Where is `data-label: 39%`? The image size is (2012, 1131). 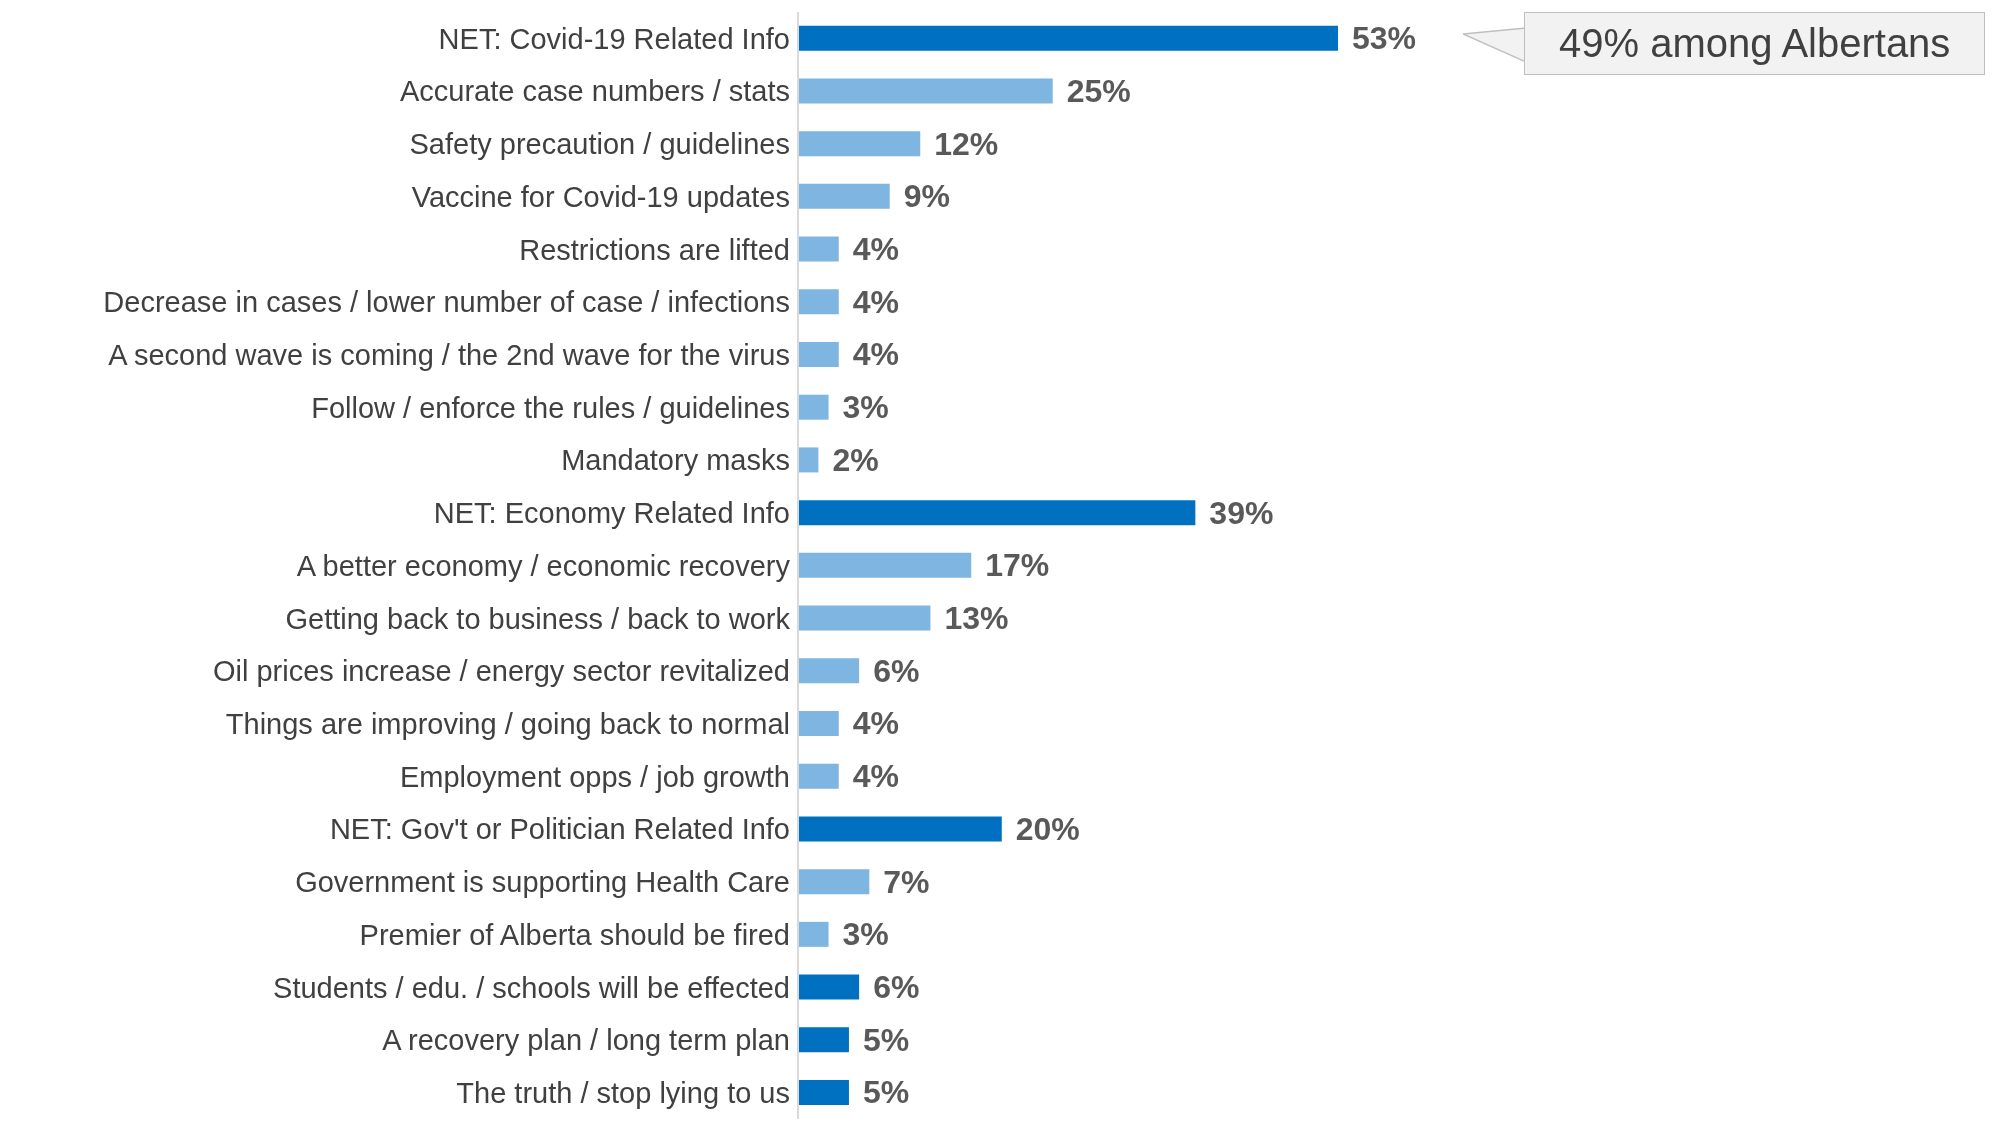 data-label: 39% is located at coordinates (1241, 512).